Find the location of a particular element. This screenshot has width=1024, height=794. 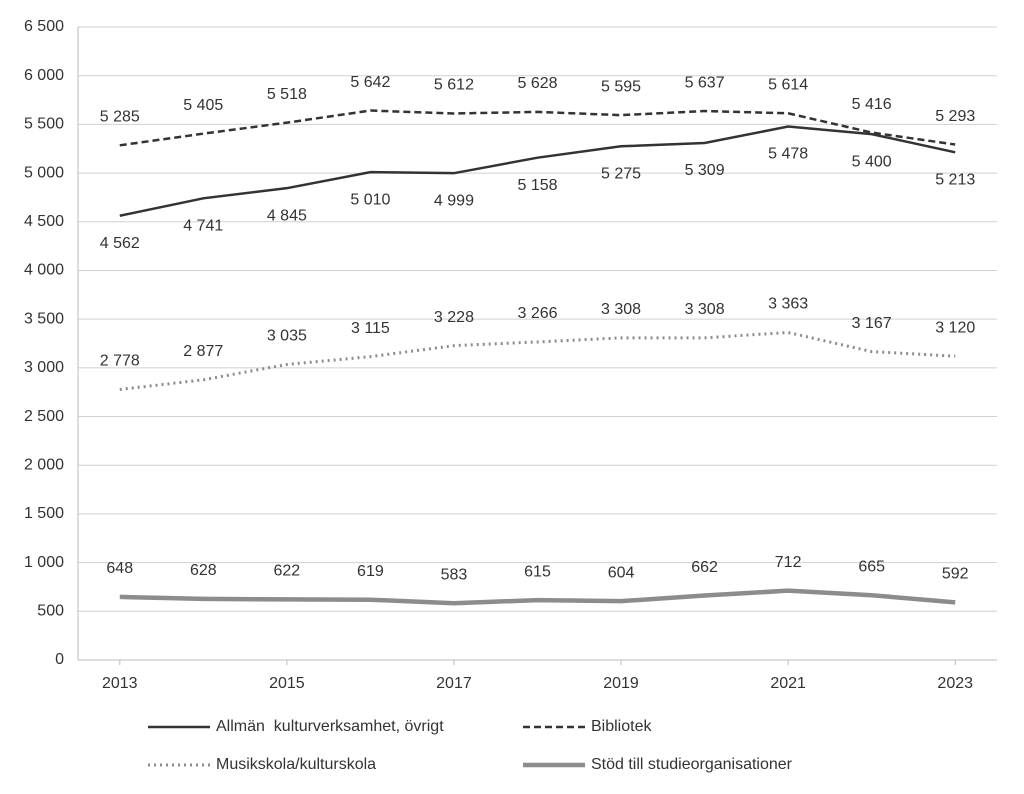

data-label: 5 010 is located at coordinates (370, 199).